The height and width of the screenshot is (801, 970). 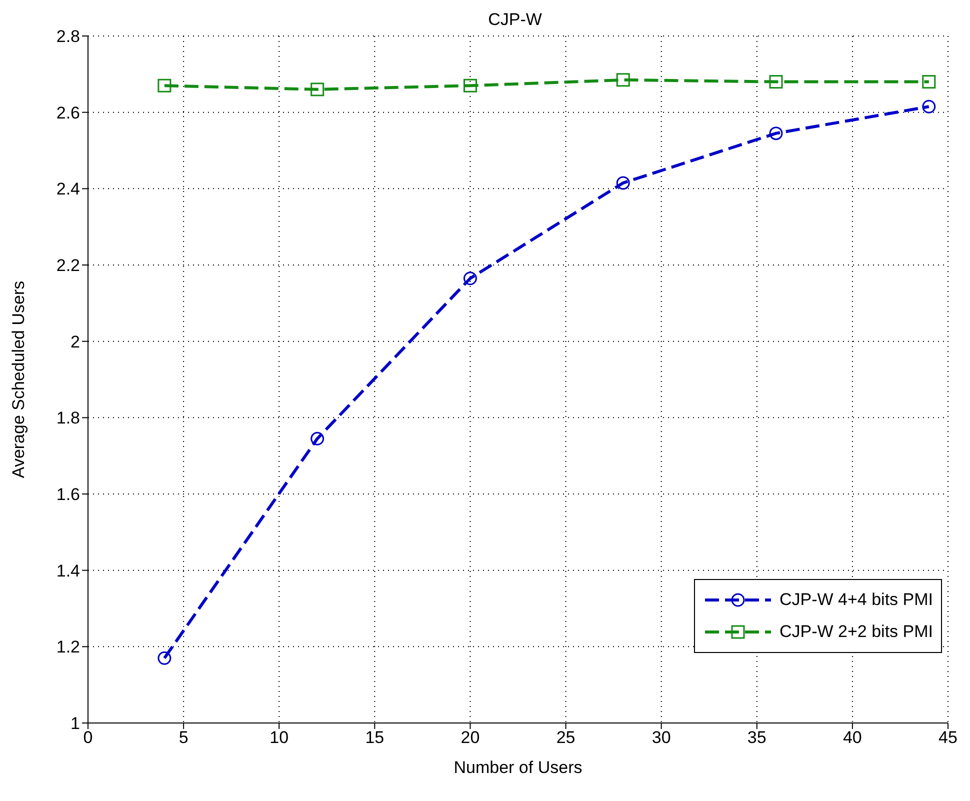 What do you see at coordinates (948, 738) in the screenshot?
I see `x-tick-label: 45` at bounding box center [948, 738].